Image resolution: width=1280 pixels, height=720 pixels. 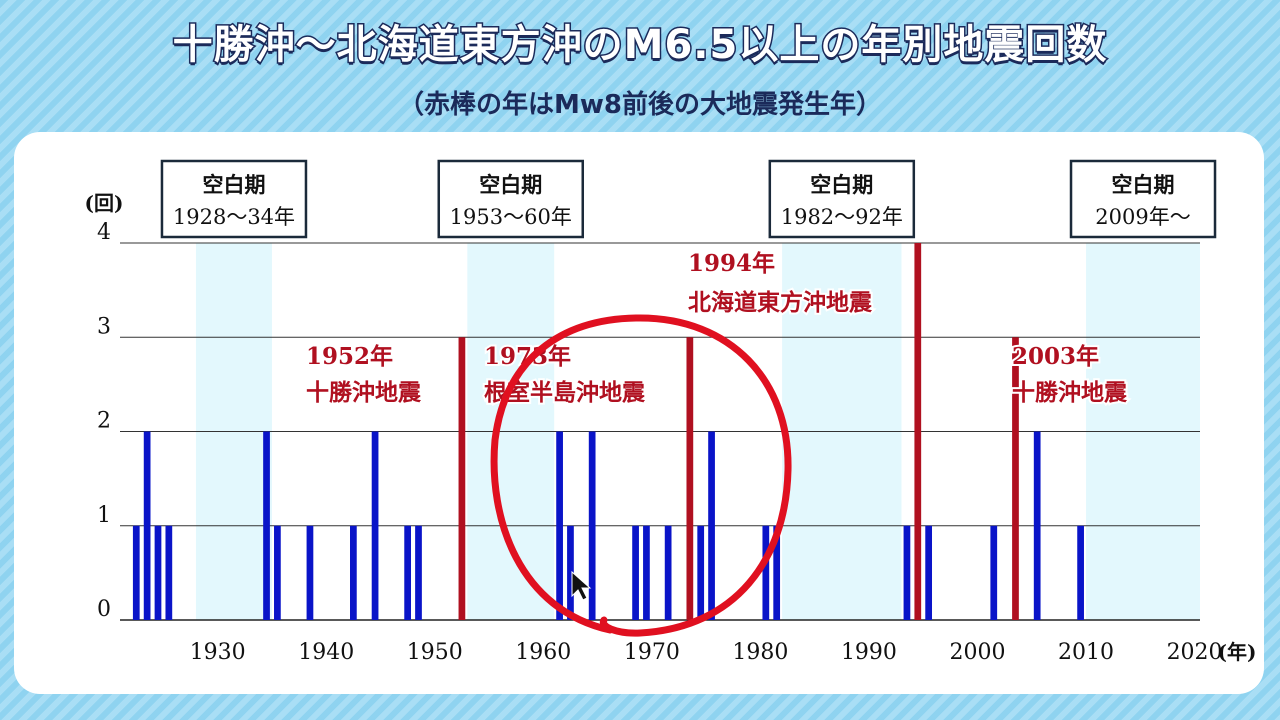 I want to click on annotation-name: 北海道東方沖地震, so click(x=780, y=302).